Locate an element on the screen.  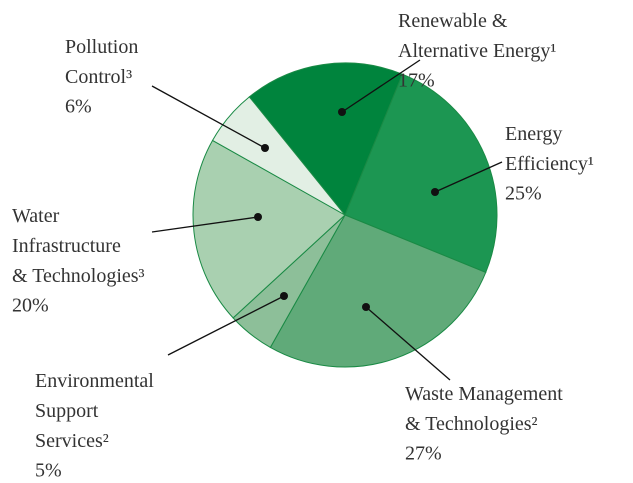
value-label: 17% is located at coordinates (416, 81).